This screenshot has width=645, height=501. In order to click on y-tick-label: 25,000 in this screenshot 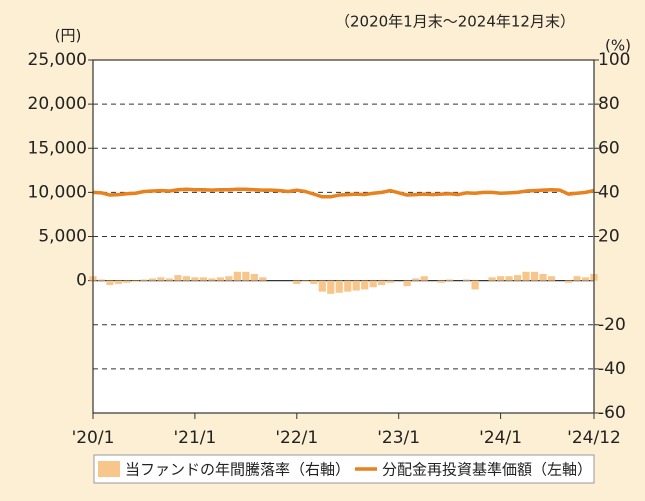, I will do `click(57, 60)`.